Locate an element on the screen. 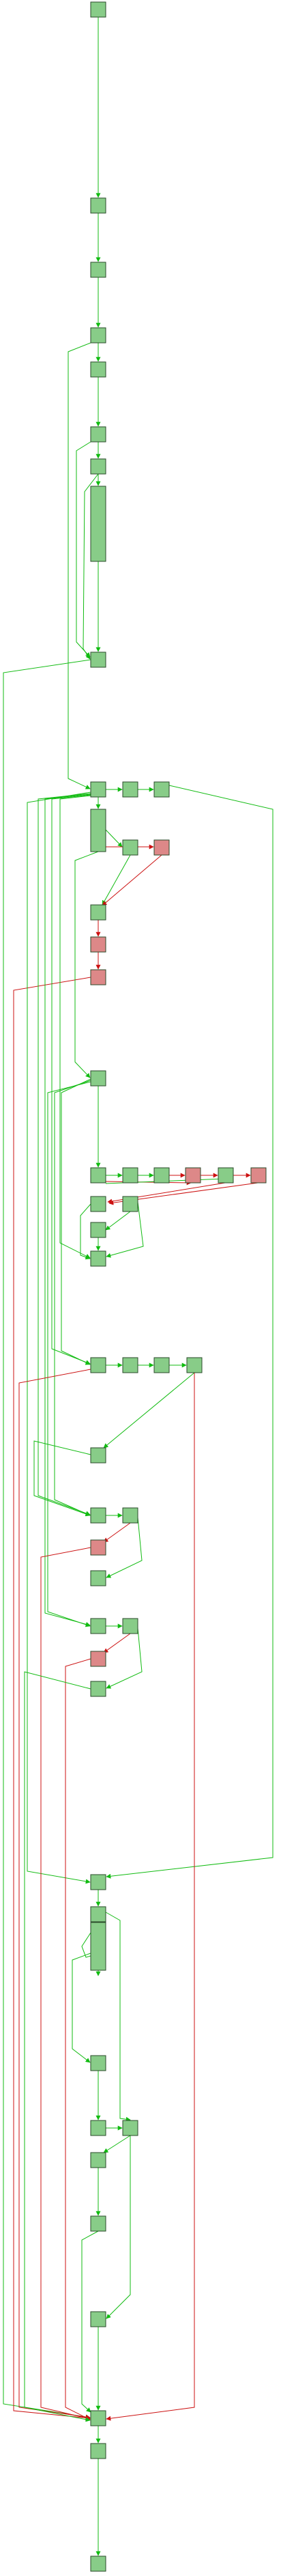 The width and height of the screenshot is (281, 2576). node-block-n51 is located at coordinates (98, 2319).